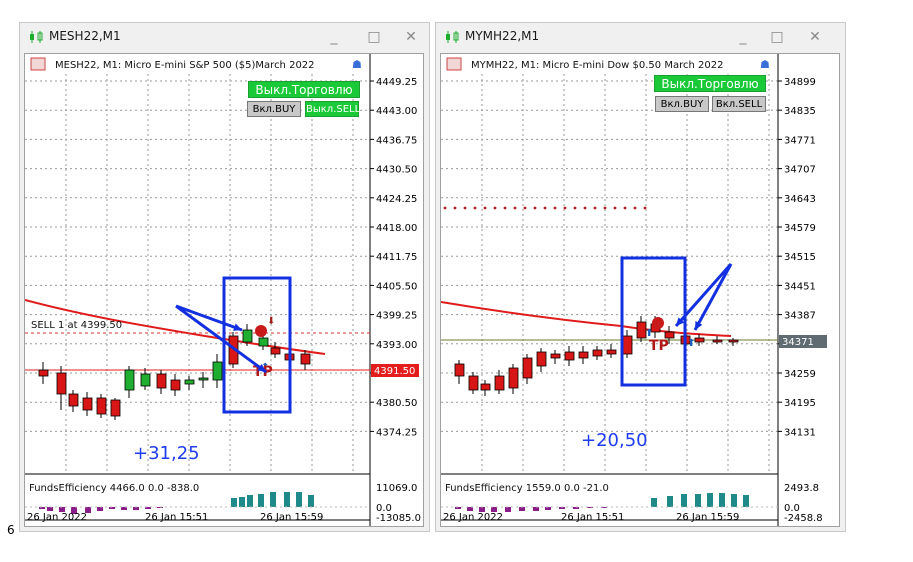 The height and width of the screenshot is (562, 913). What do you see at coordinates (396, 316) in the screenshot?
I see `price-axis-label: 4399.25` at bounding box center [396, 316].